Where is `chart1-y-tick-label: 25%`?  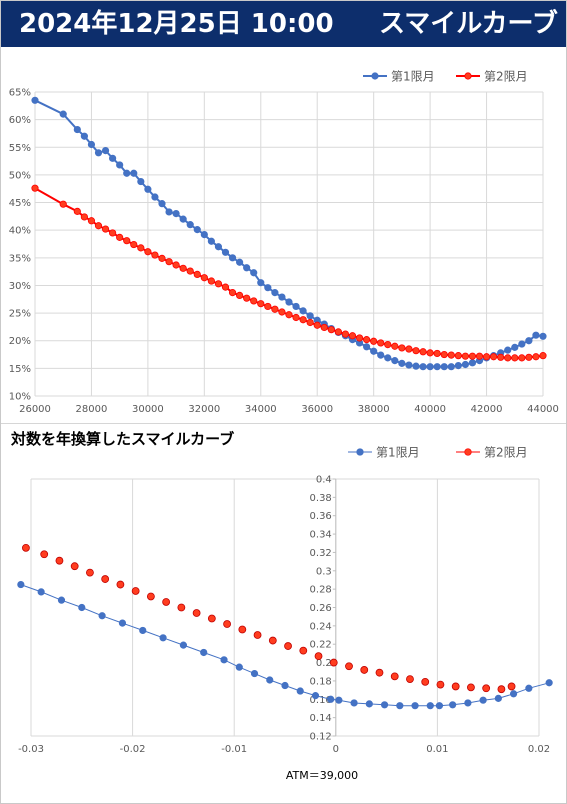
chart1-y-tick-label: 25% is located at coordinates (20, 314).